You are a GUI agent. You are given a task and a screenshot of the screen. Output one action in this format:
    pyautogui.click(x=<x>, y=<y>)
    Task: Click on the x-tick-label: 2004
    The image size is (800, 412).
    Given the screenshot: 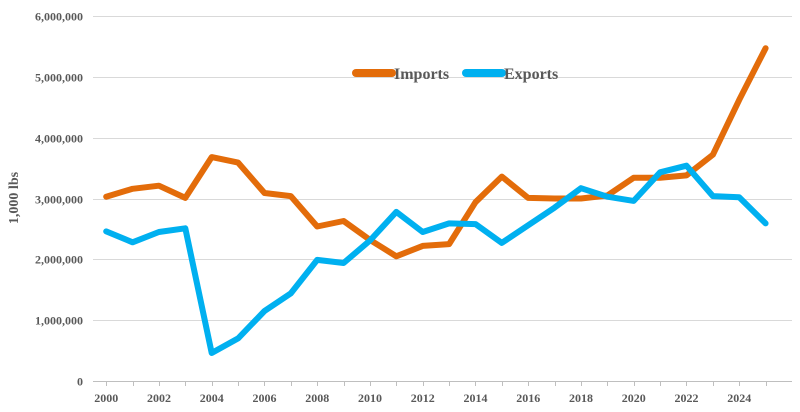 What is the action you would take?
    pyautogui.click(x=212, y=398)
    